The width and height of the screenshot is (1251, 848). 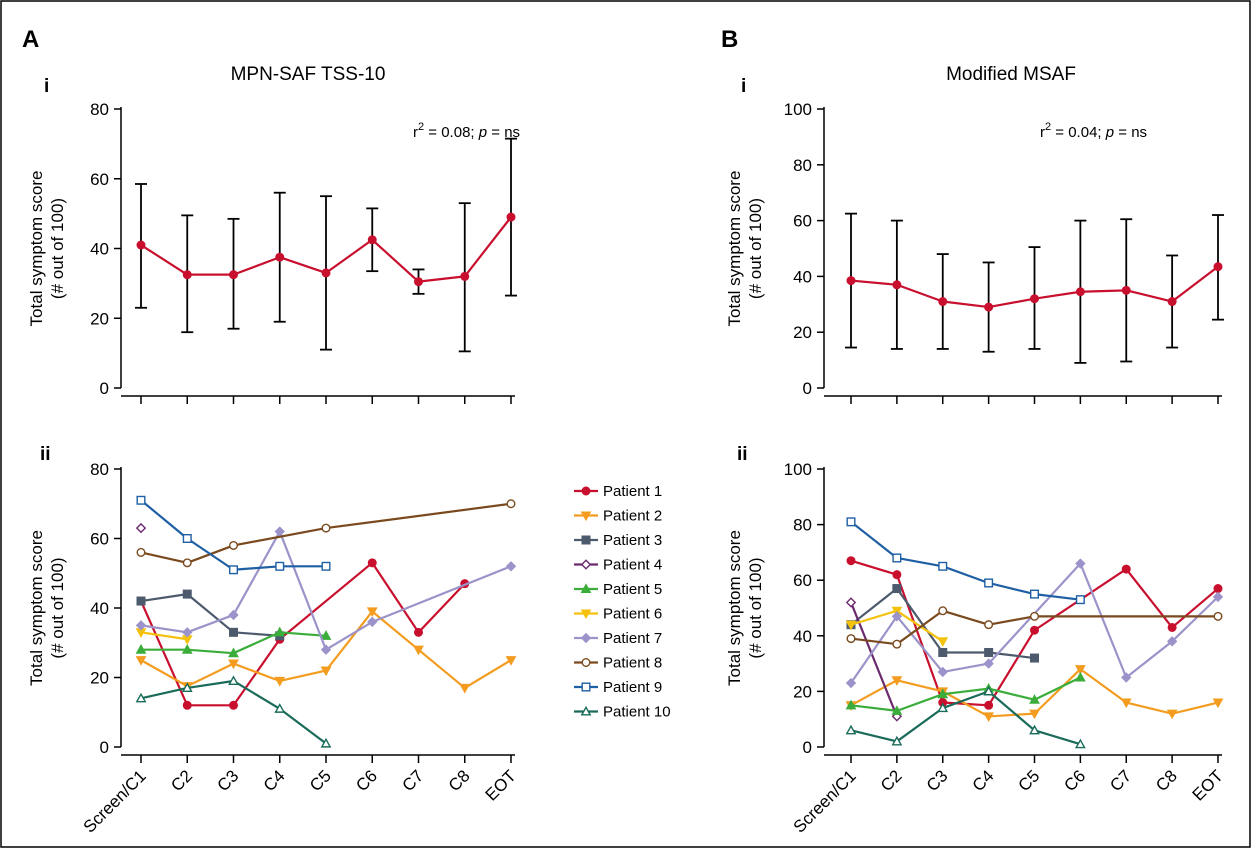 What do you see at coordinates (46, 86) in the screenshot?
I see `subpanel-label-a-i: i` at bounding box center [46, 86].